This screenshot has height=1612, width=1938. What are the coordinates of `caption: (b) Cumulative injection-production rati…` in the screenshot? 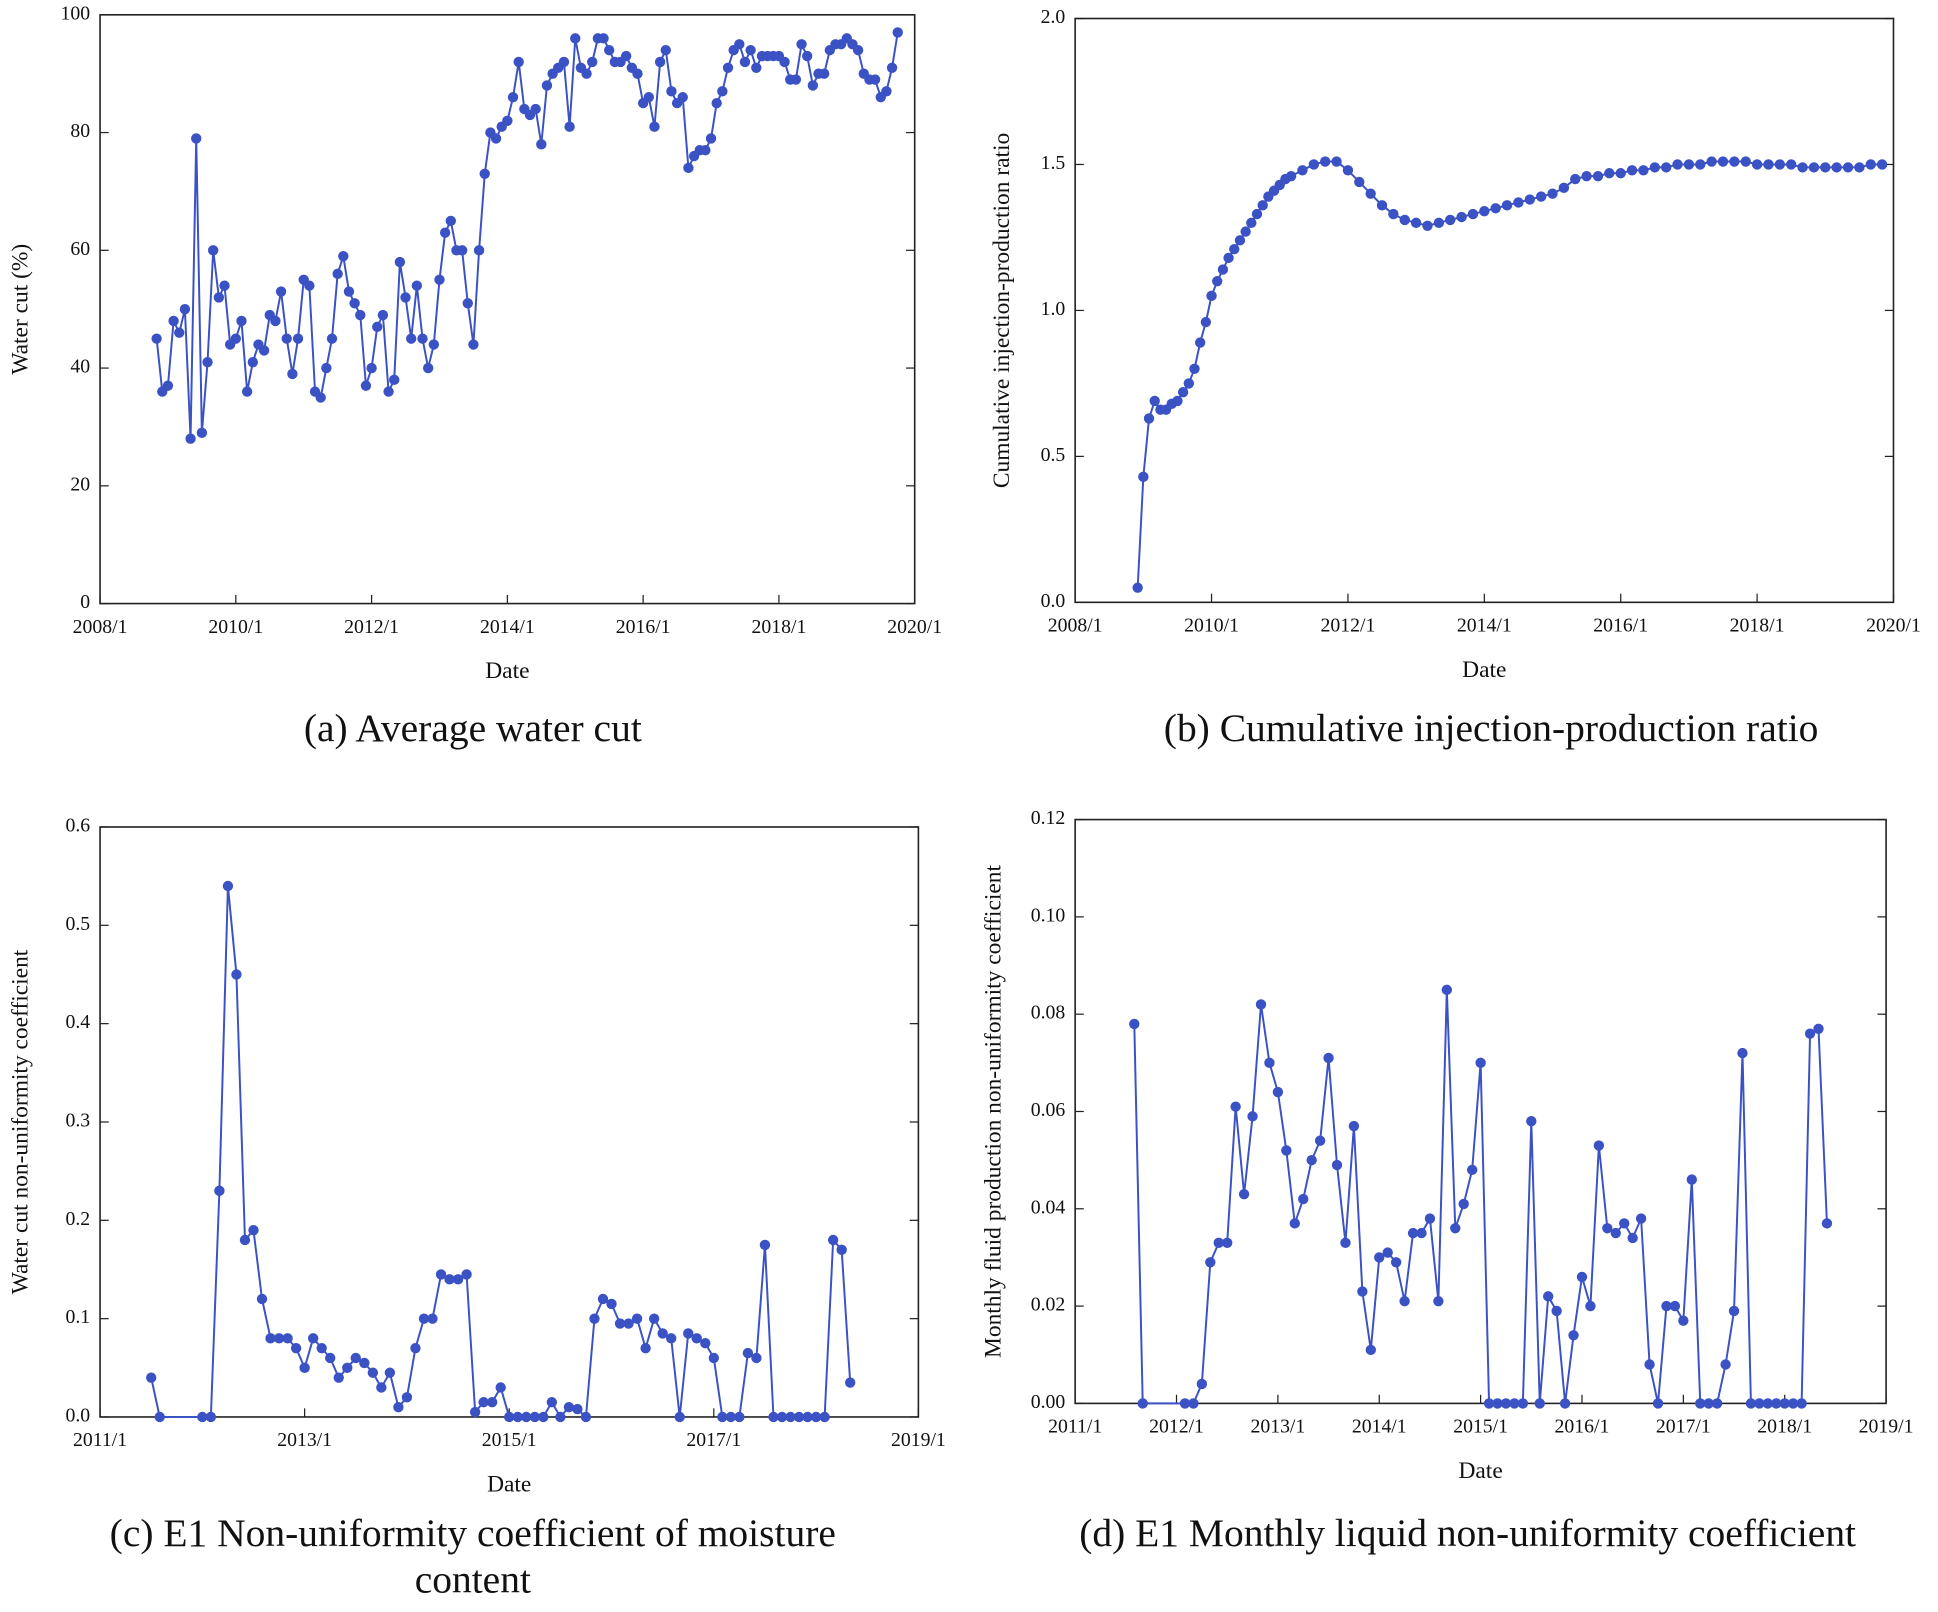 It's located at (1491, 728).